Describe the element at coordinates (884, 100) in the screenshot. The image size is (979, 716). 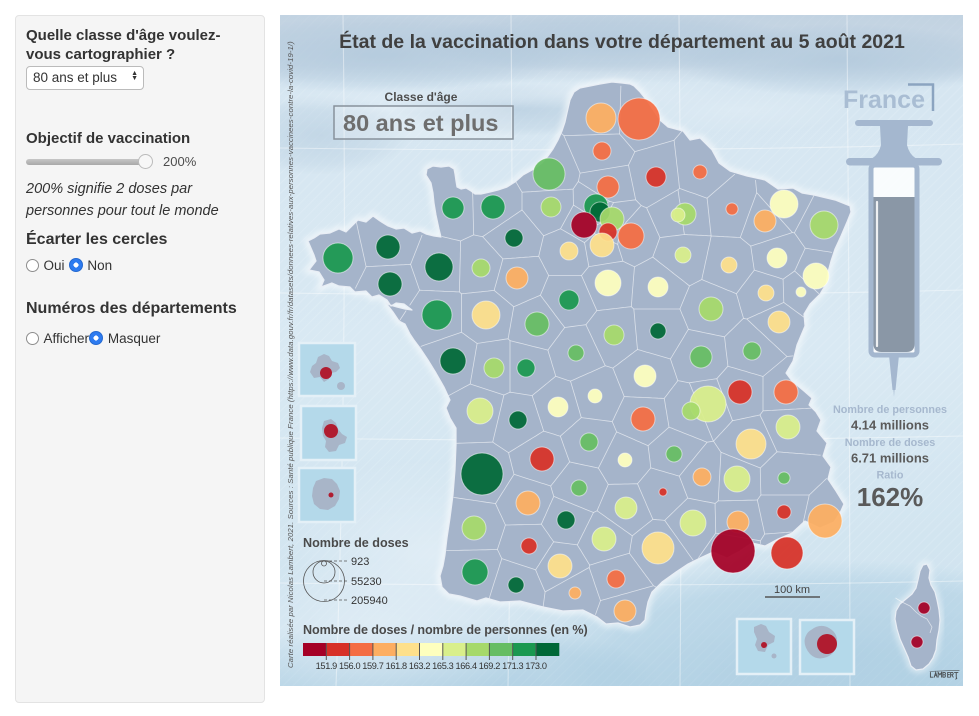
I see `svg-text: France` at that location.